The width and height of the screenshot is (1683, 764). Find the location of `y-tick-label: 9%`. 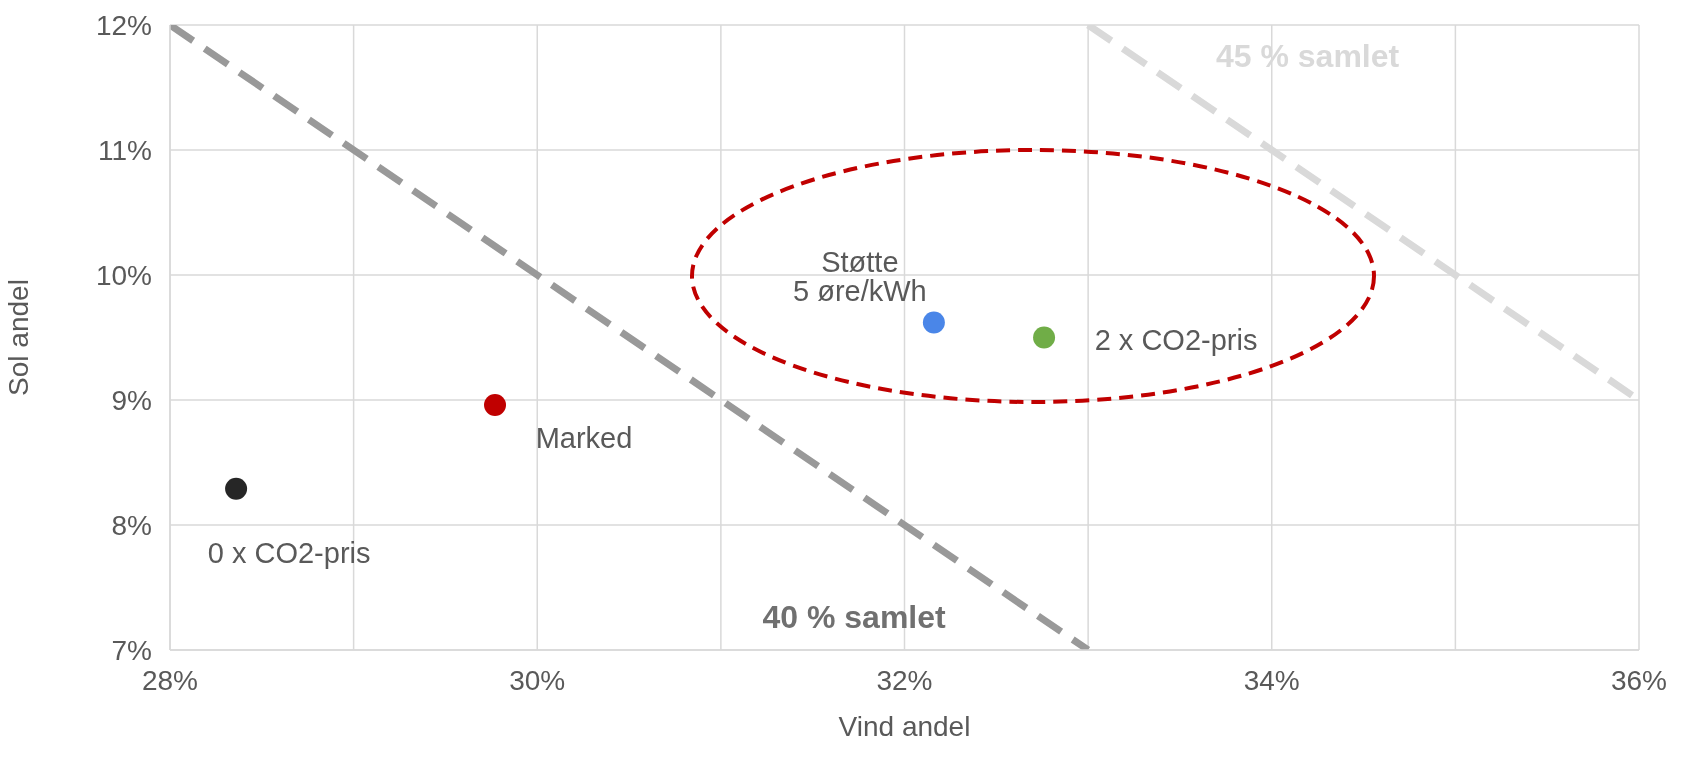

y-tick-label: 9% is located at coordinates (131, 400).